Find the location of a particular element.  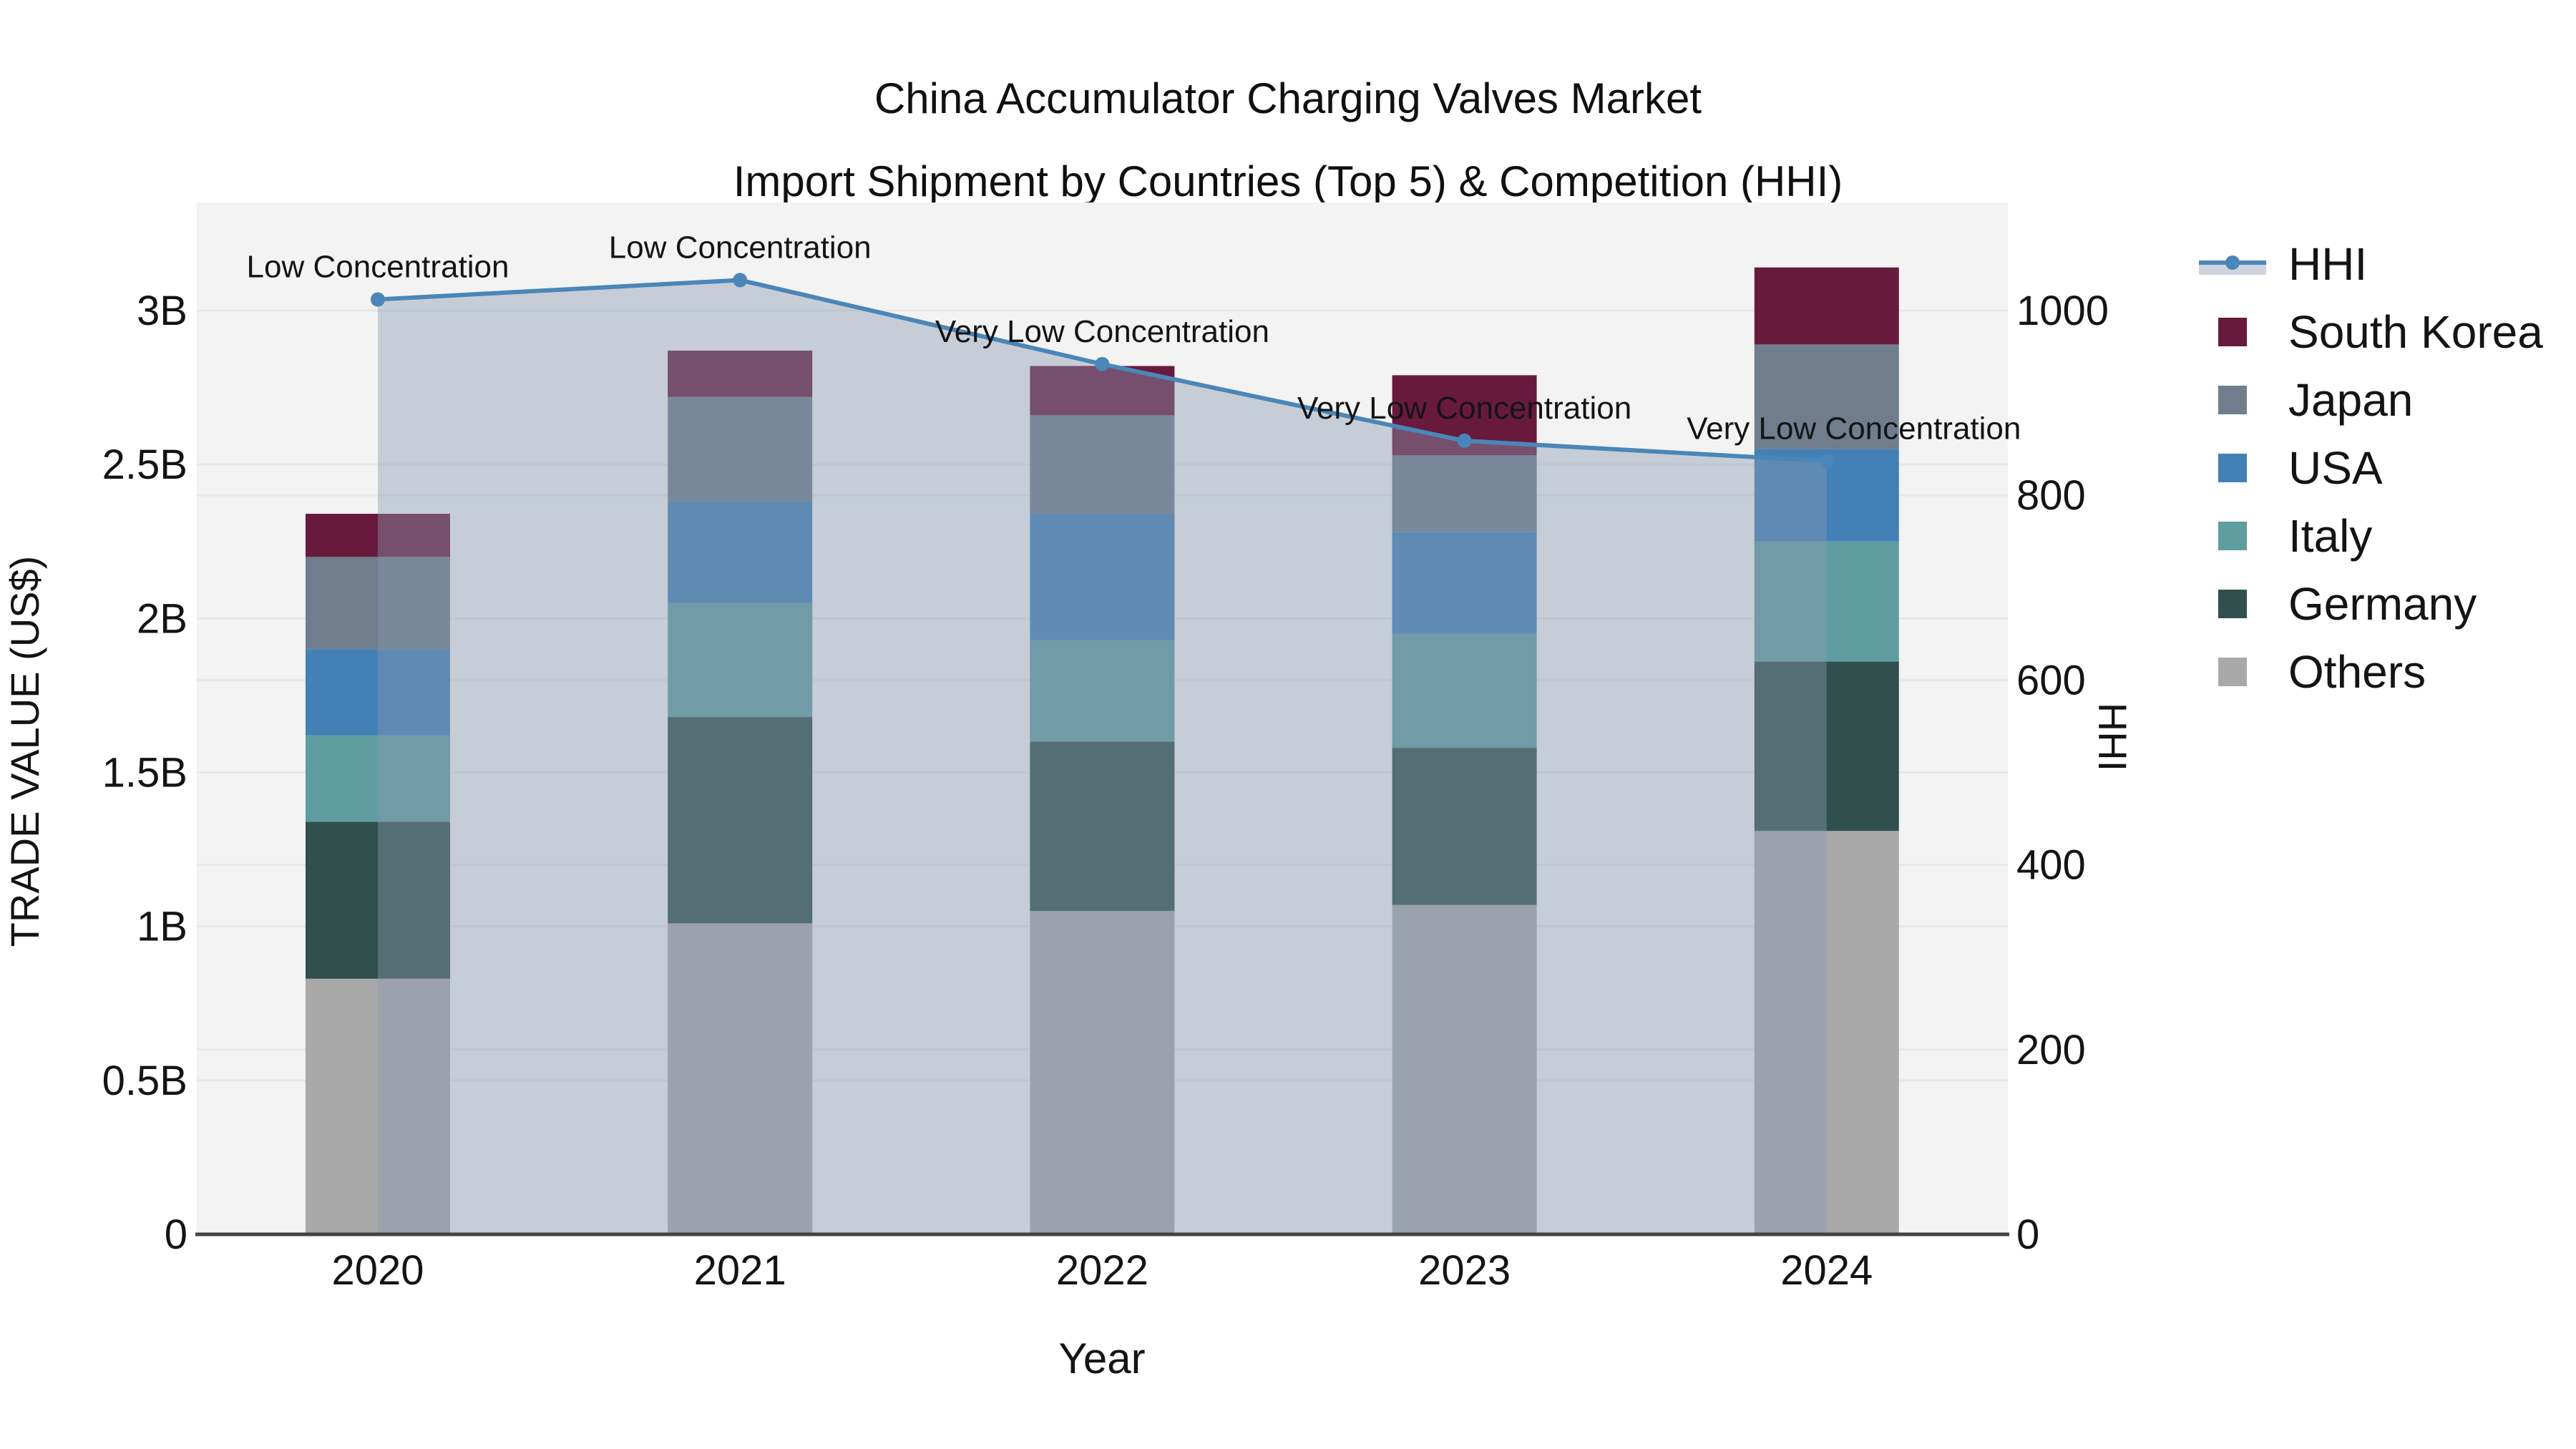

bar-segment-usa-2023 is located at coordinates (1464, 583).